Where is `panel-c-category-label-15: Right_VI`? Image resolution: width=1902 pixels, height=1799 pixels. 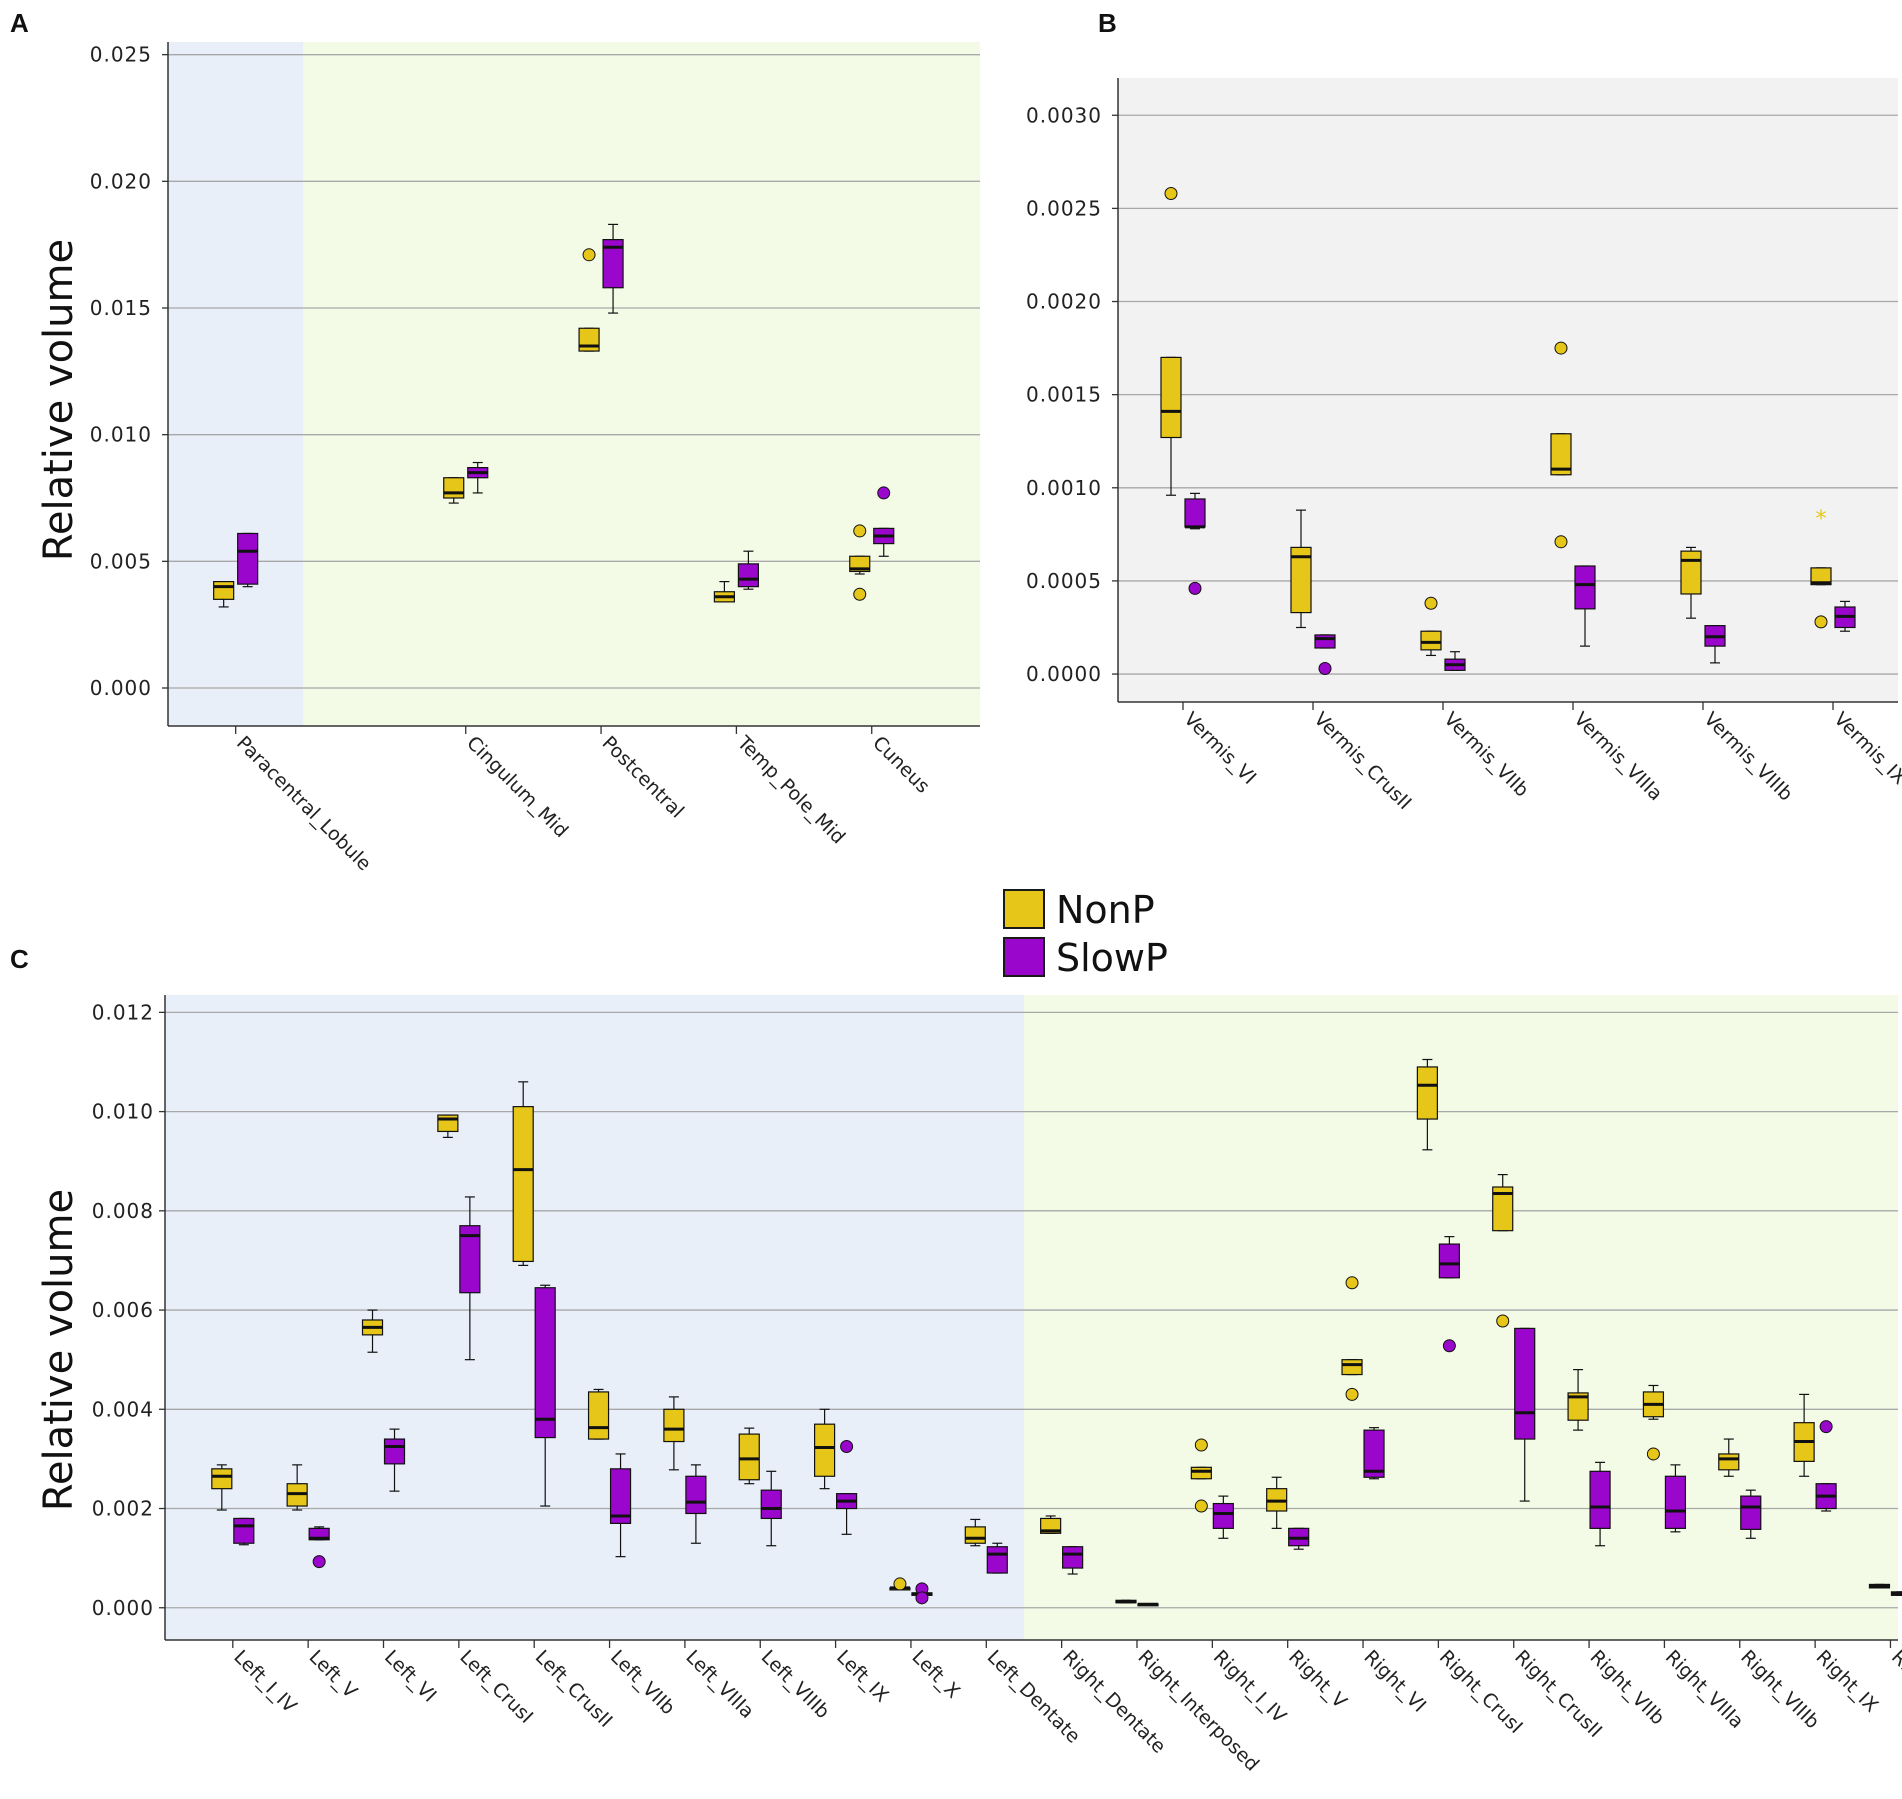
panel-c-category-label-15: Right_VI is located at coordinates (1394, 1681).